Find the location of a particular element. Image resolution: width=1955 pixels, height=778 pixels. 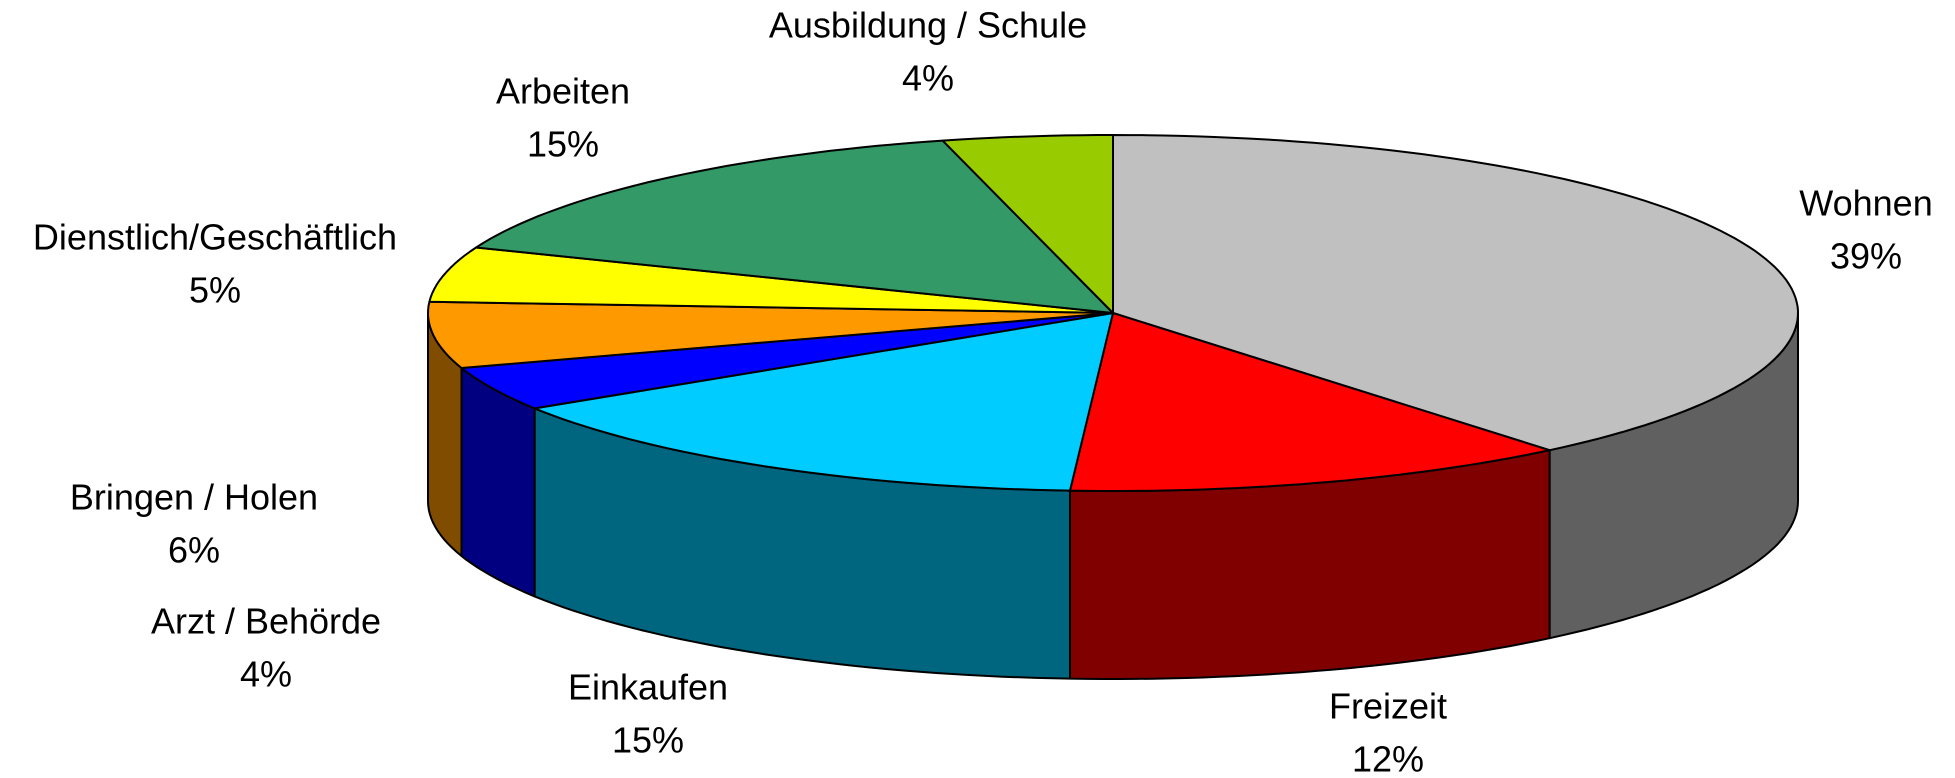

category-label: Ausbildung / Schule is located at coordinates (928, 25).